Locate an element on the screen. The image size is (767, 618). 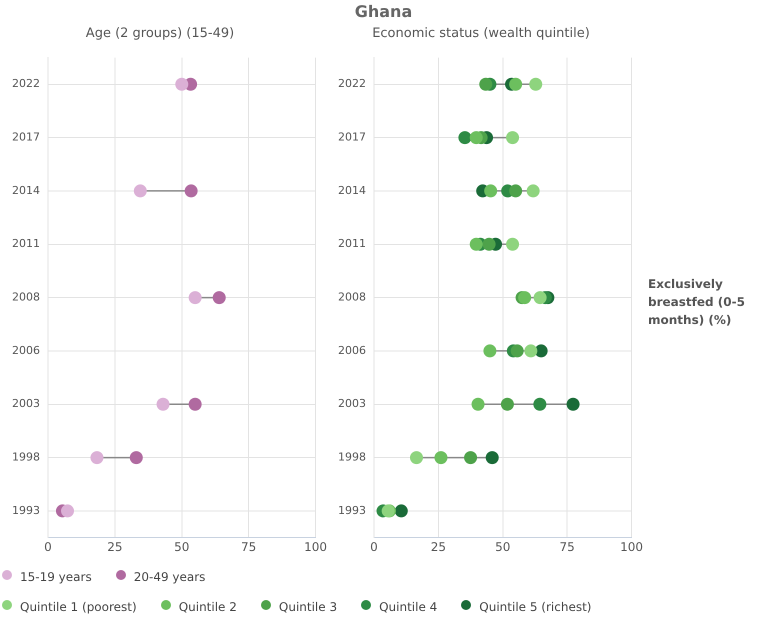
legend-label: 20-49 years is located at coordinates (169, 577).